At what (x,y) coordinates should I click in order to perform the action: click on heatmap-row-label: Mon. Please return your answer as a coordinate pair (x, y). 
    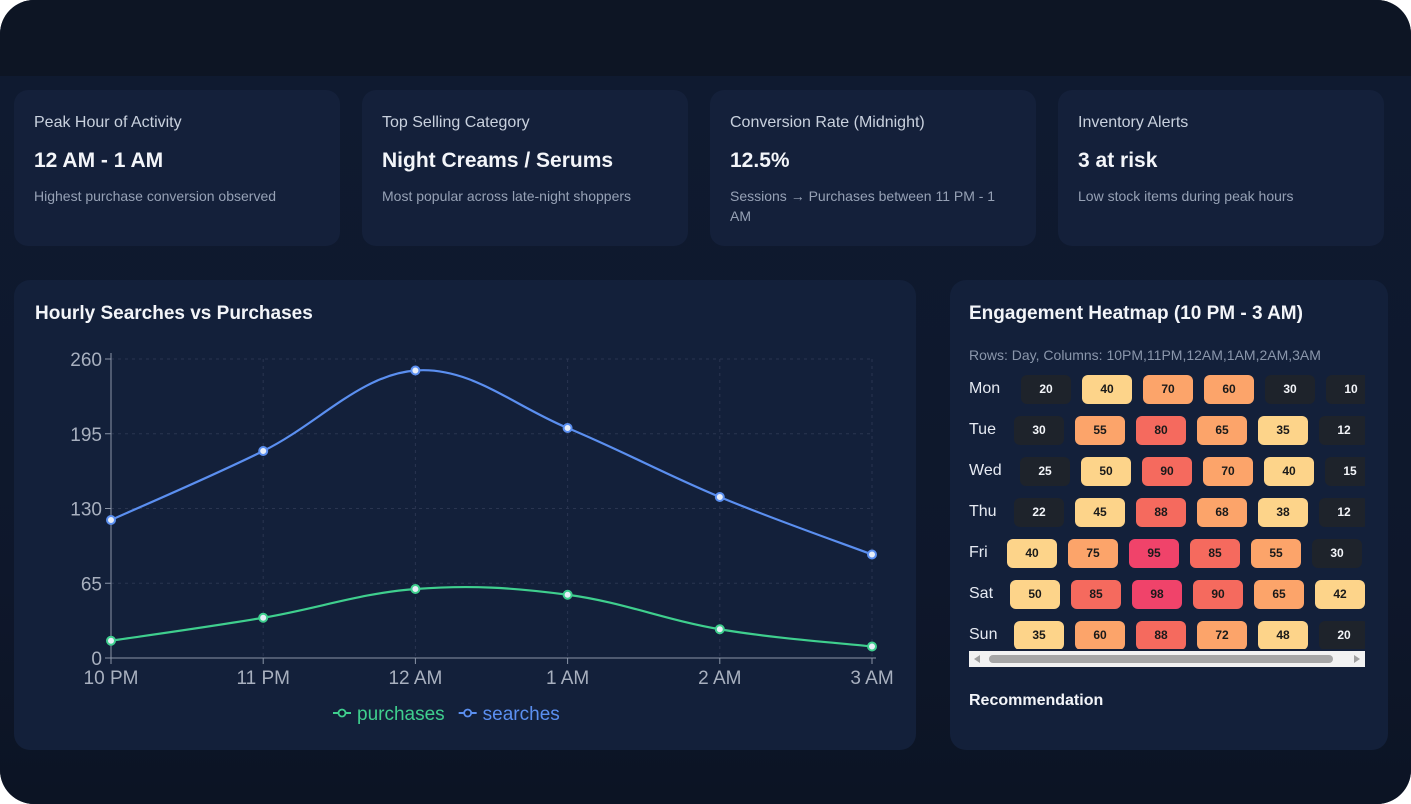
    Looking at the image, I should click on (985, 388).